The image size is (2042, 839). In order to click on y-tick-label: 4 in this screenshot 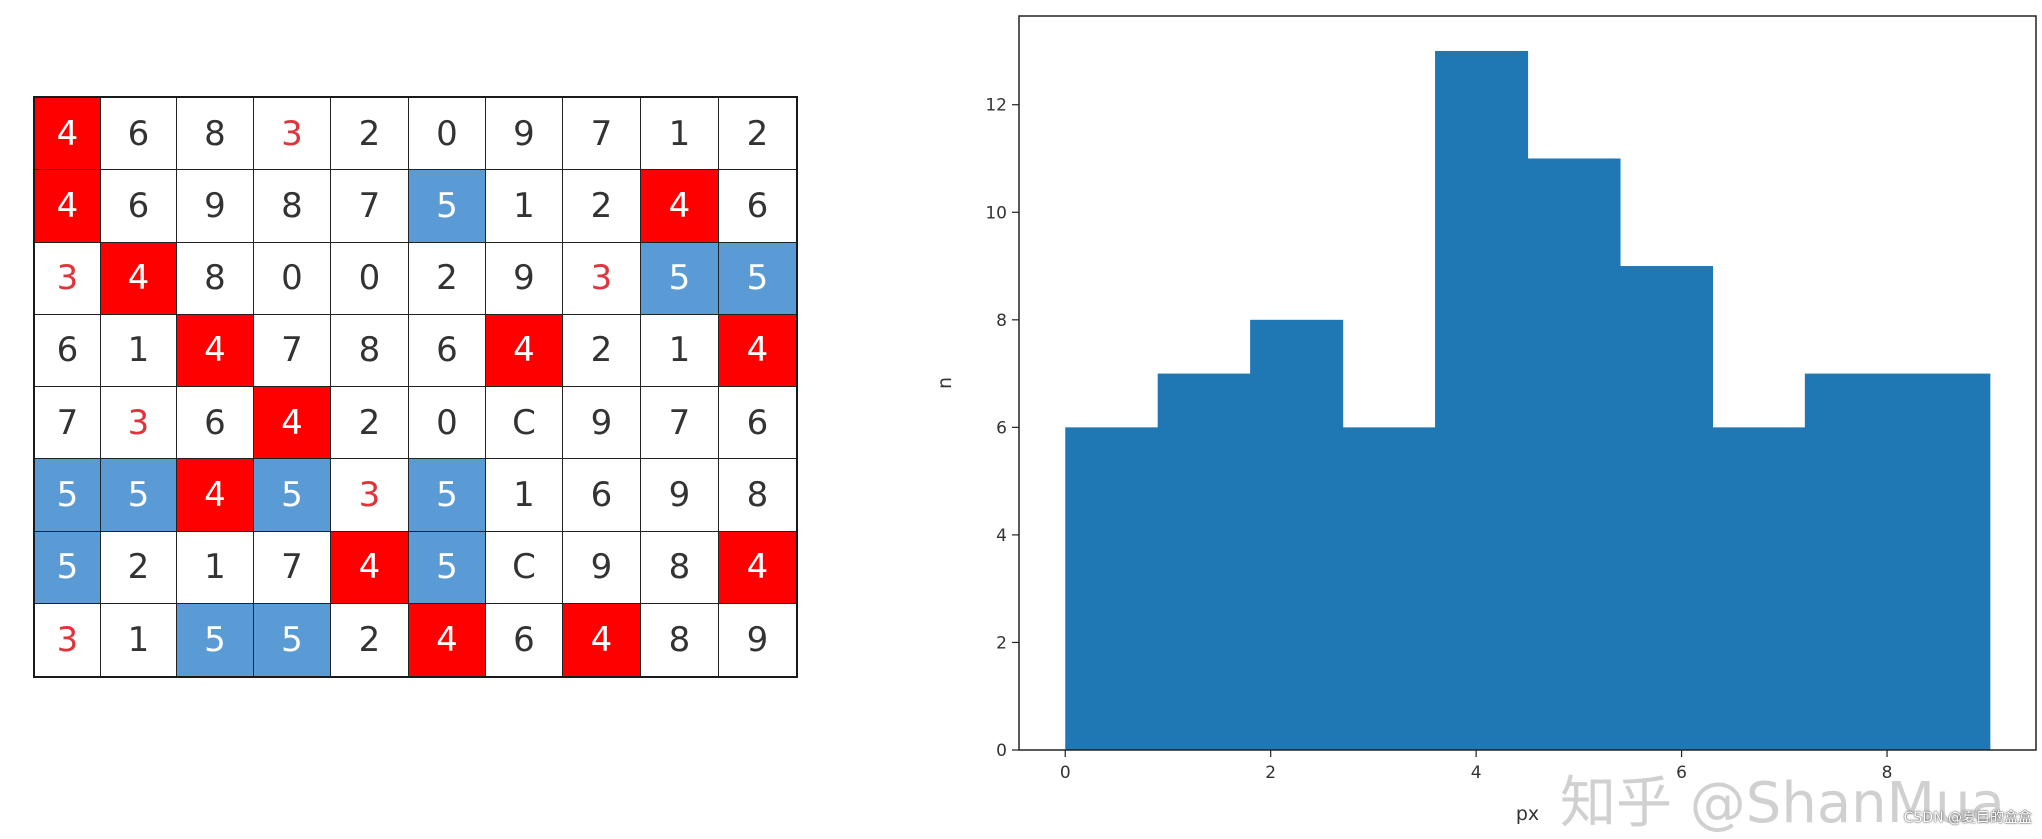, I will do `click(1001, 536)`.